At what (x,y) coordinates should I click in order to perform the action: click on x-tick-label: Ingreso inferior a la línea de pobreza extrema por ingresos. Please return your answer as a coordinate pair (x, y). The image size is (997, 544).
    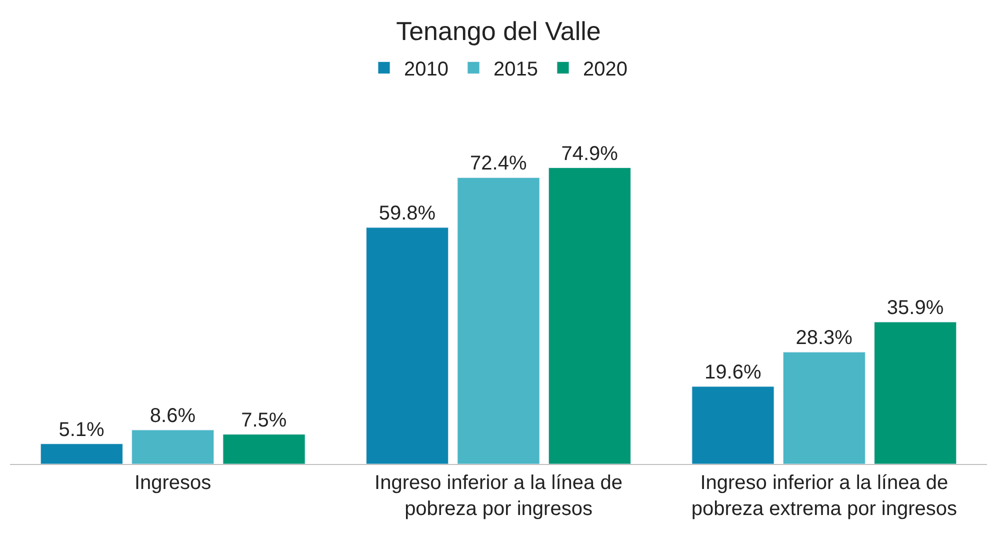
    Looking at the image, I should click on (824, 496).